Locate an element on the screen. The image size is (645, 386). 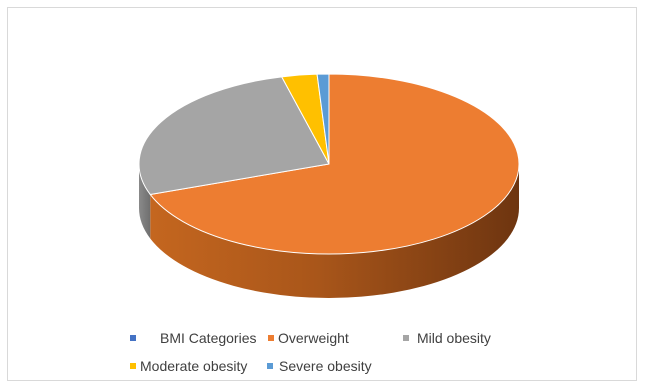
legend-item-overweight: Overweight is located at coordinates (308, 338).